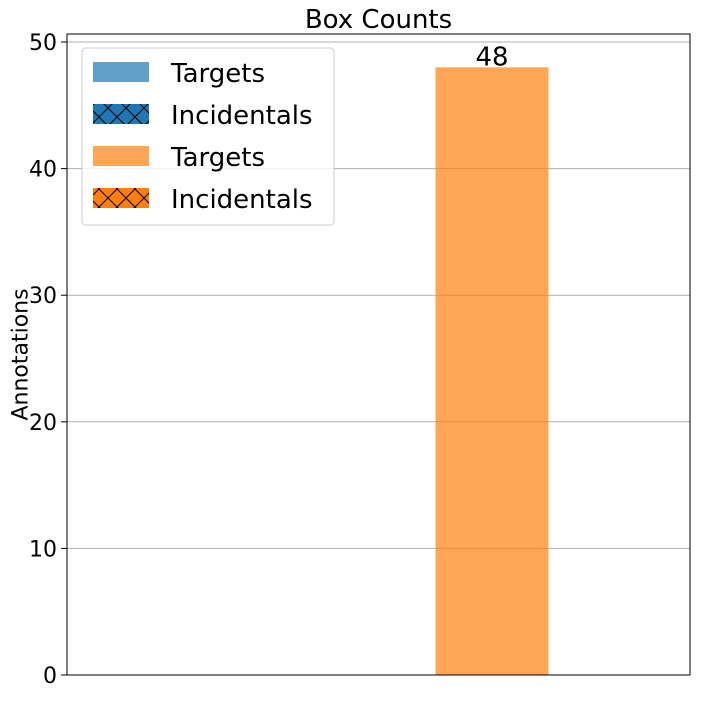  I want to click on y-tick-label: 0, so click(50, 676).